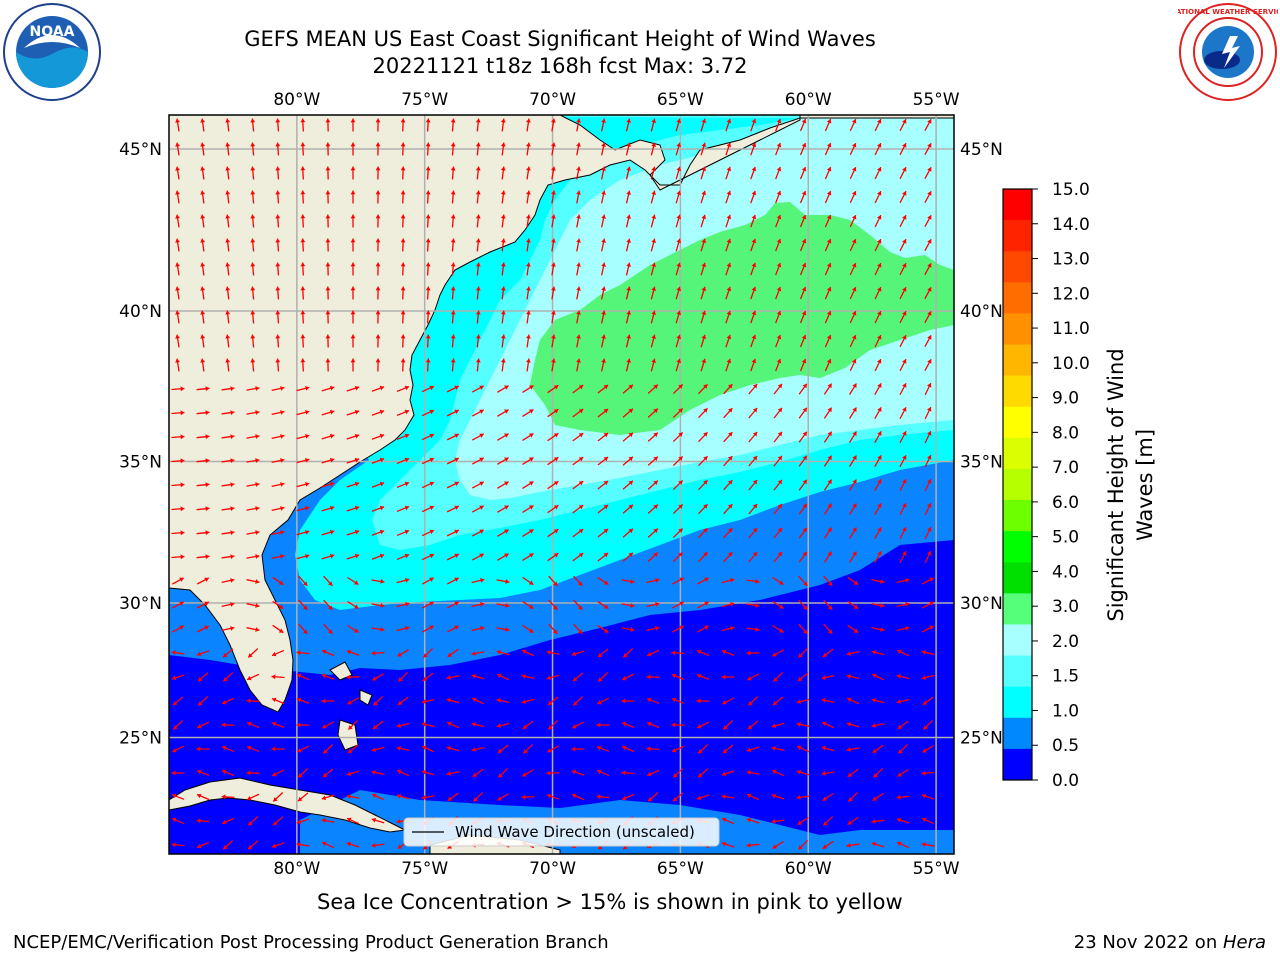 The height and width of the screenshot is (960, 1280). What do you see at coordinates (1065, 746) in the screenshot?
I see `colorbar-tick-label: 0.5` at bounding box center [1065, 746].